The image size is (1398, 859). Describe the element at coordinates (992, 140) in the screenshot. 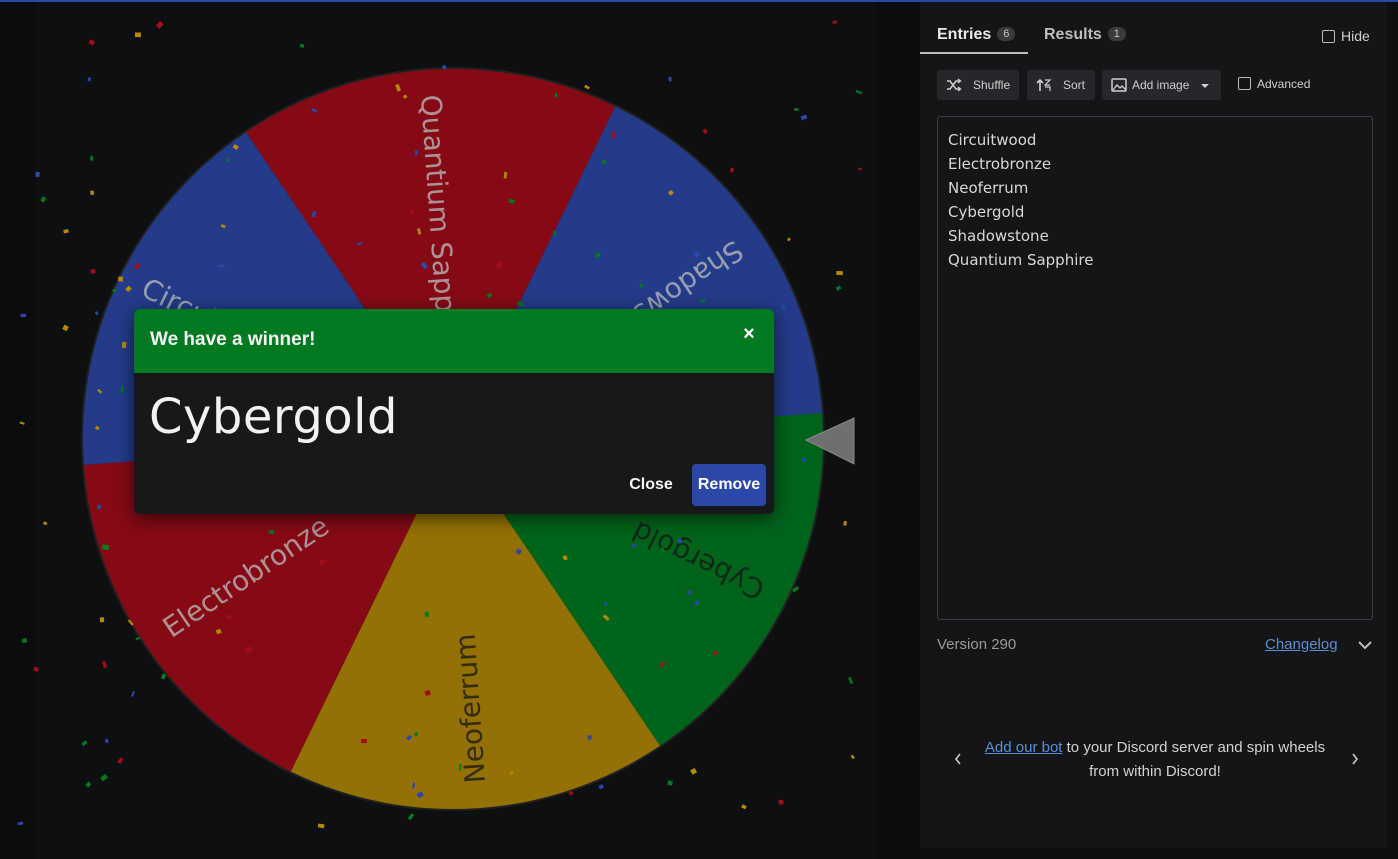

I see `entry-line: Circuitwood` at that location.